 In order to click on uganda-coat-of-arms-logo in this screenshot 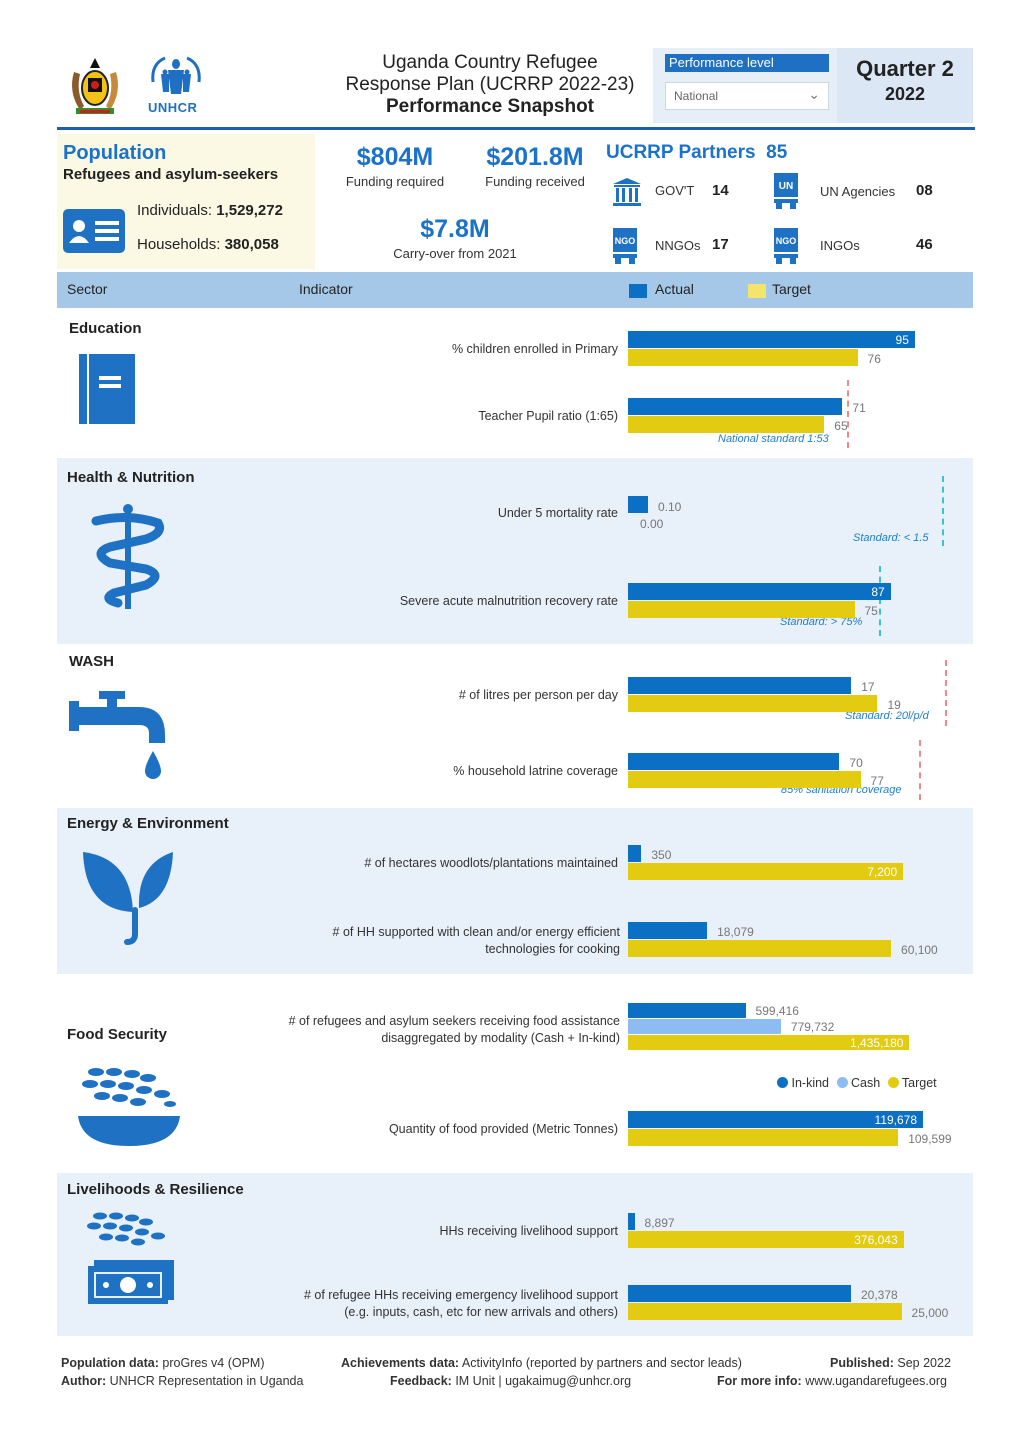, I will do `click(95, 85)`.